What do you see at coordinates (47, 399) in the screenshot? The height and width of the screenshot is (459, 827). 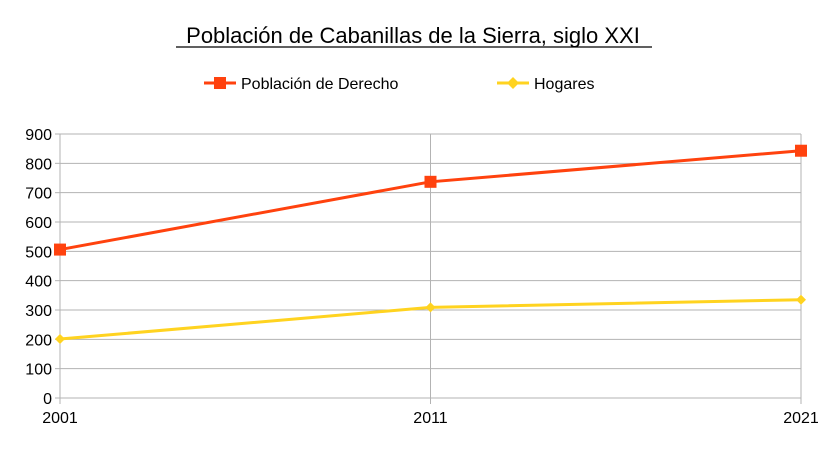 I see `y-tick-label: 0` at bounding box center [47, 399].